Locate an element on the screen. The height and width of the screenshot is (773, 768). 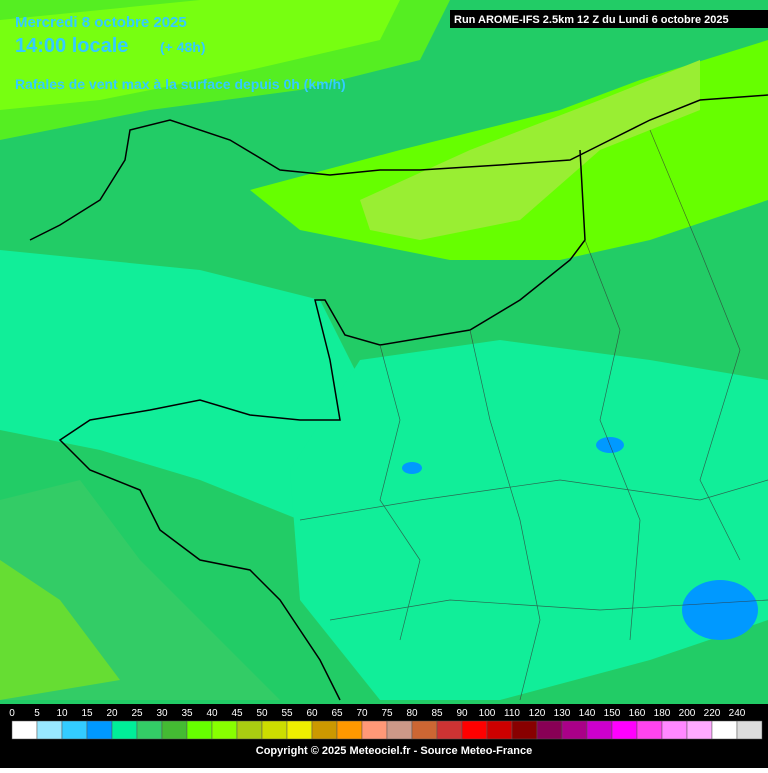
legend-tick: 0 is located at coordinates (12, 713).